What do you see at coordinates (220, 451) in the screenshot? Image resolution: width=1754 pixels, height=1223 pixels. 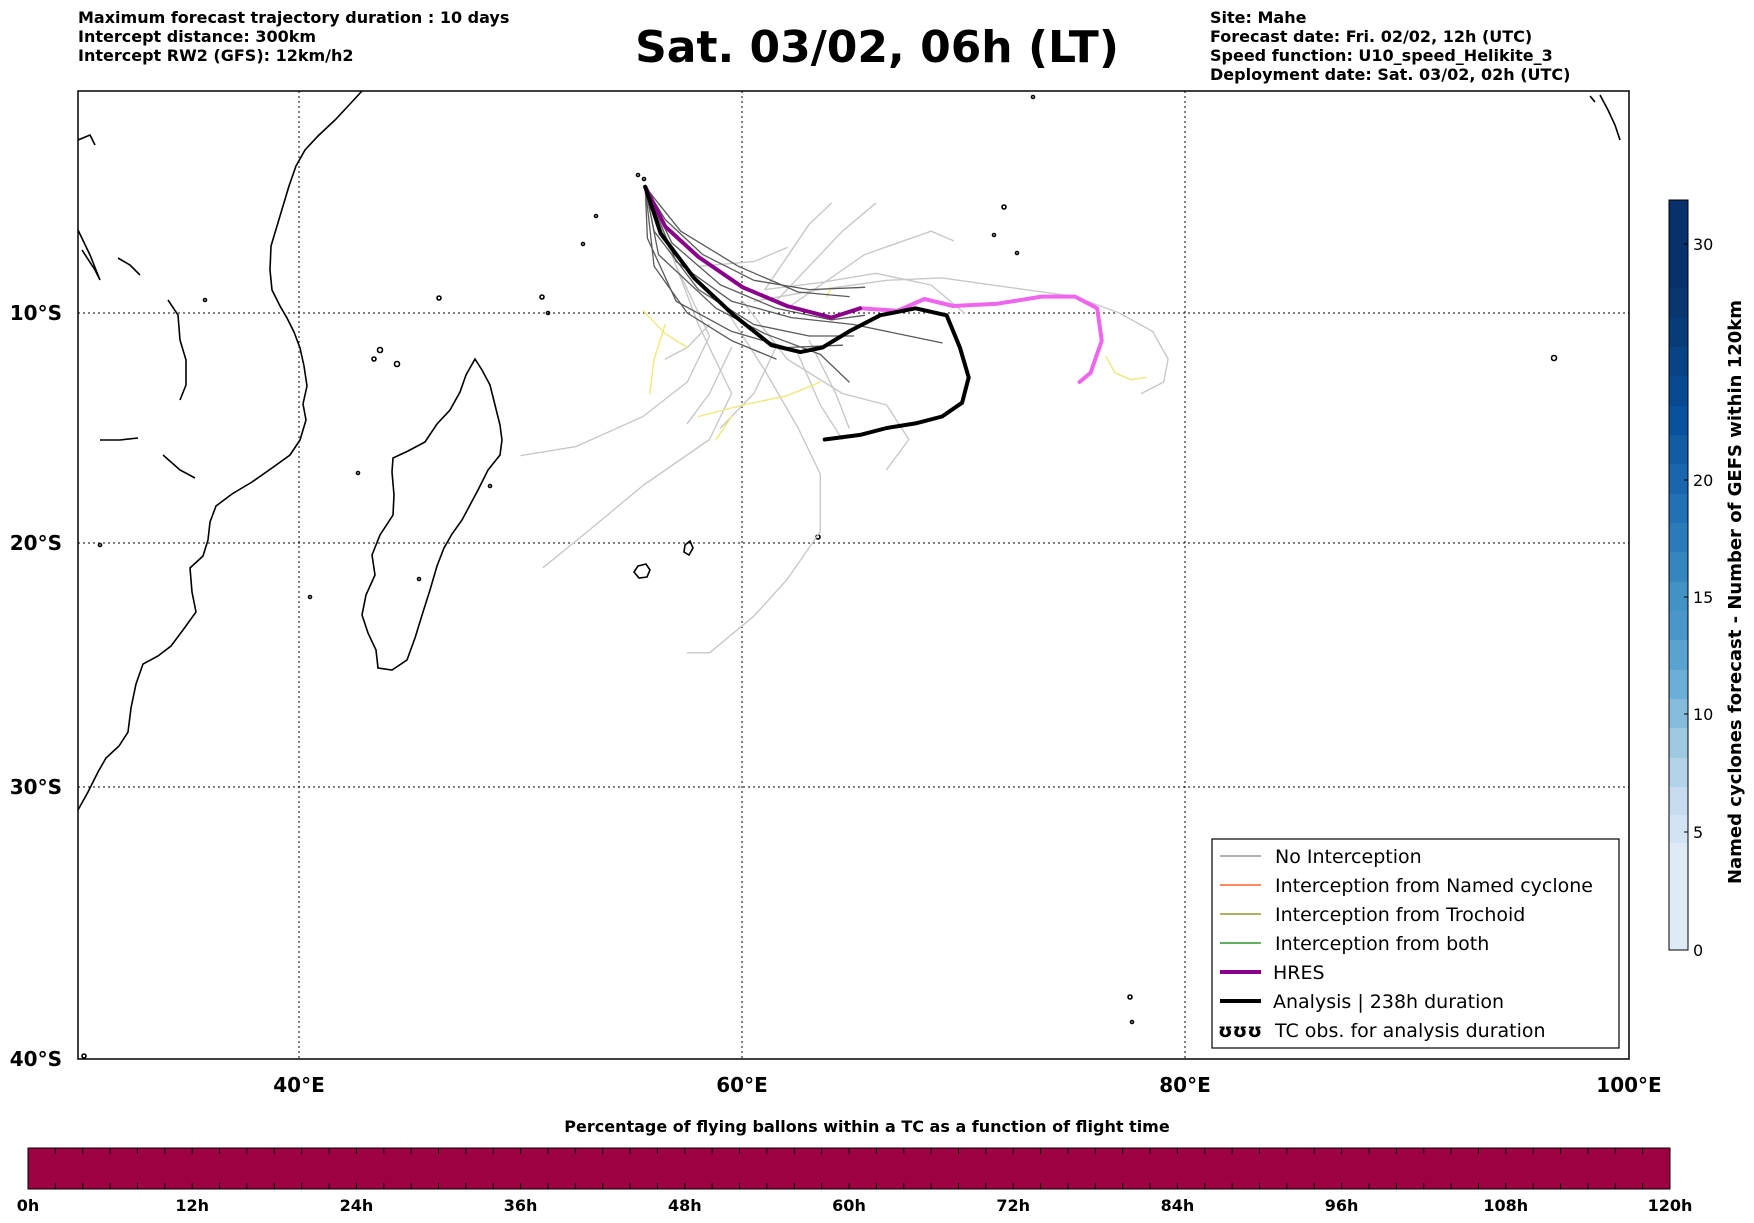 I see `africa-coastline` at bounding box center [220, 451].